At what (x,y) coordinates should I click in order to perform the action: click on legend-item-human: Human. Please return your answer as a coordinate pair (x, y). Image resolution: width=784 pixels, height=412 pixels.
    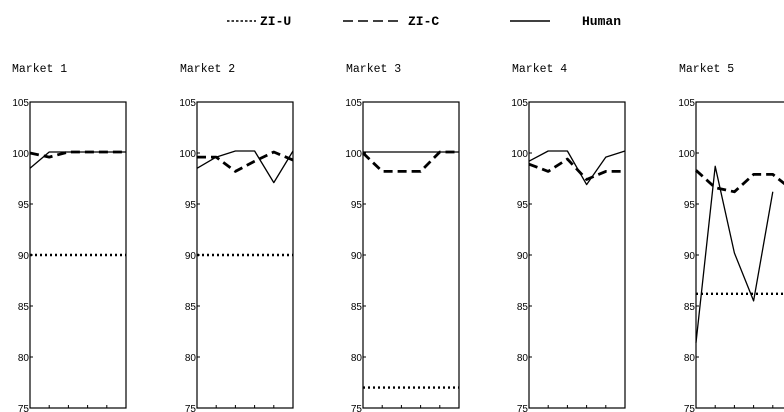
    Looking at the image, I should click on (565, 21).